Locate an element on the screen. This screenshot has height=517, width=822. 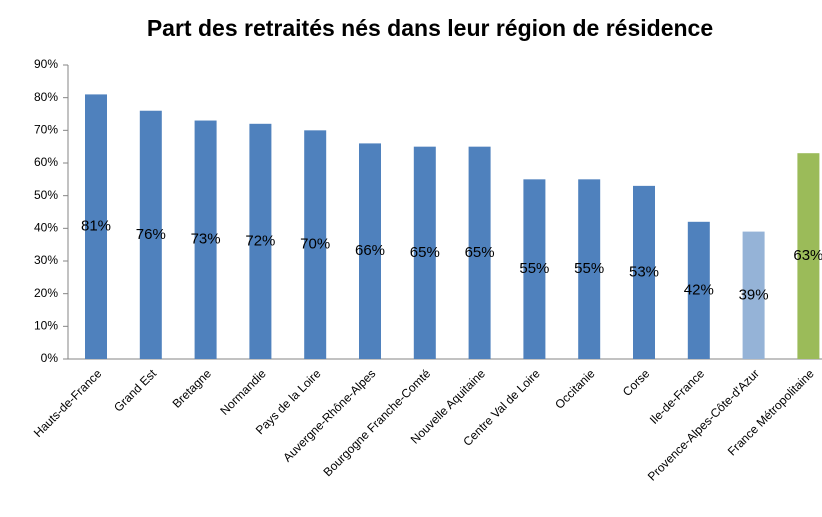
data-label: 73% is located at coordinates (206, 239).